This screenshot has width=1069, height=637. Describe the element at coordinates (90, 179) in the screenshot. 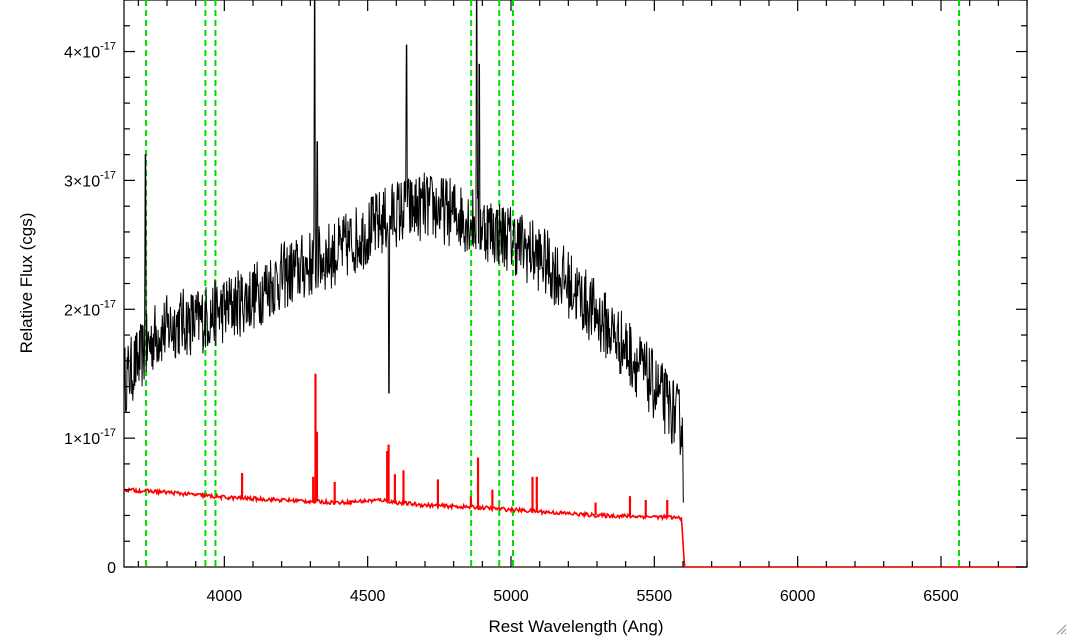

I see `y-tick-label: 3×10⁻¹⁷` at that location.